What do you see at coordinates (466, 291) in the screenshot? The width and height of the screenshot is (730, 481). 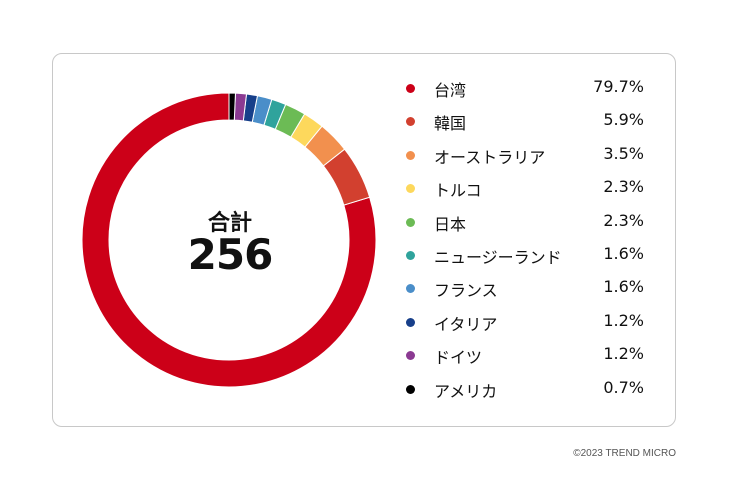 I see `legend-label: フランス` at bounding box center [466, 291].